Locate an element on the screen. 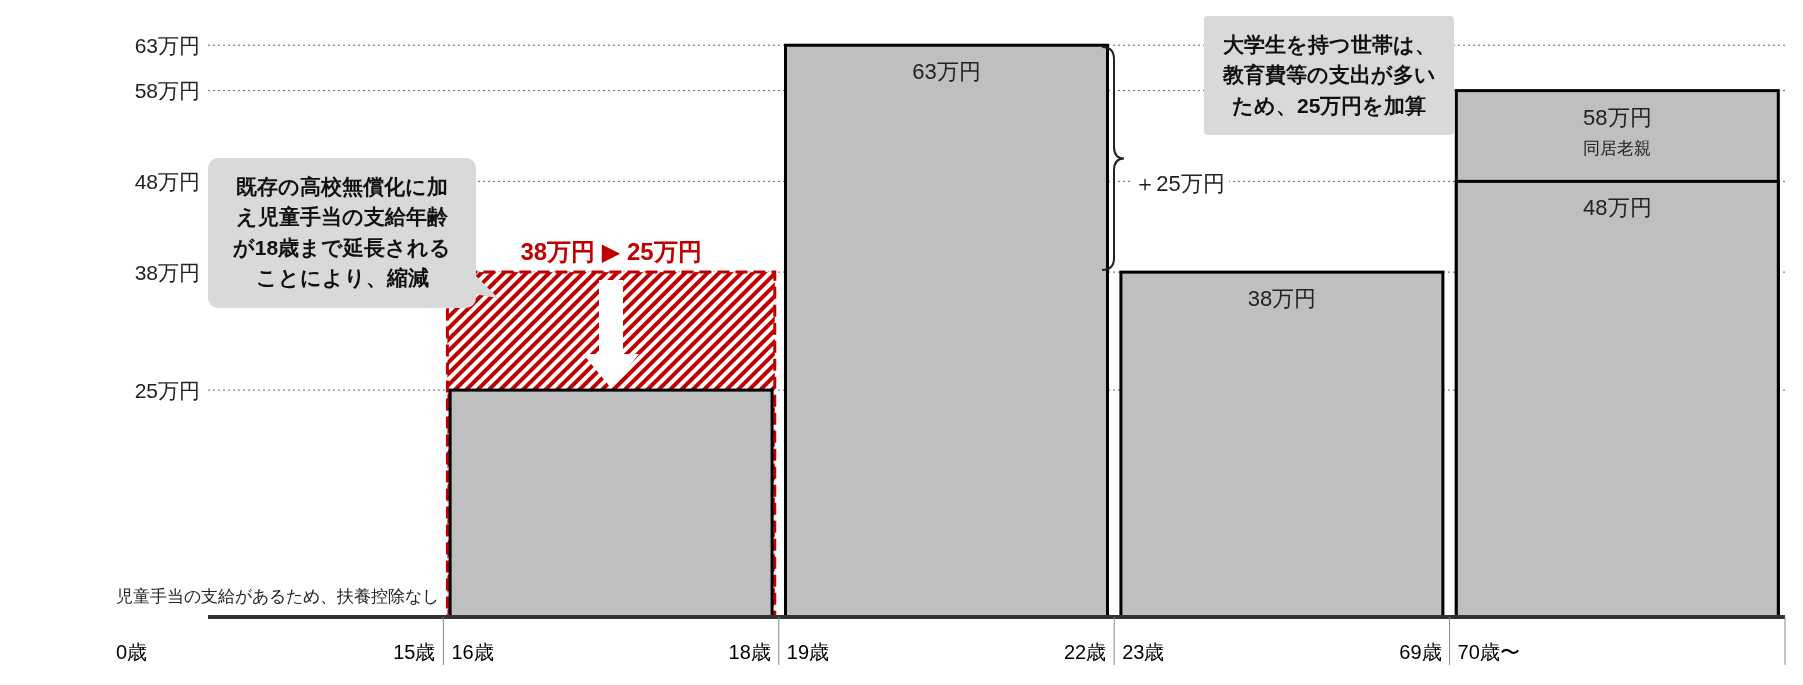 Image resolution: width=1803 pixels, height=685 pixels. text: 70歳〜 is located at coordinates (1488, 652).